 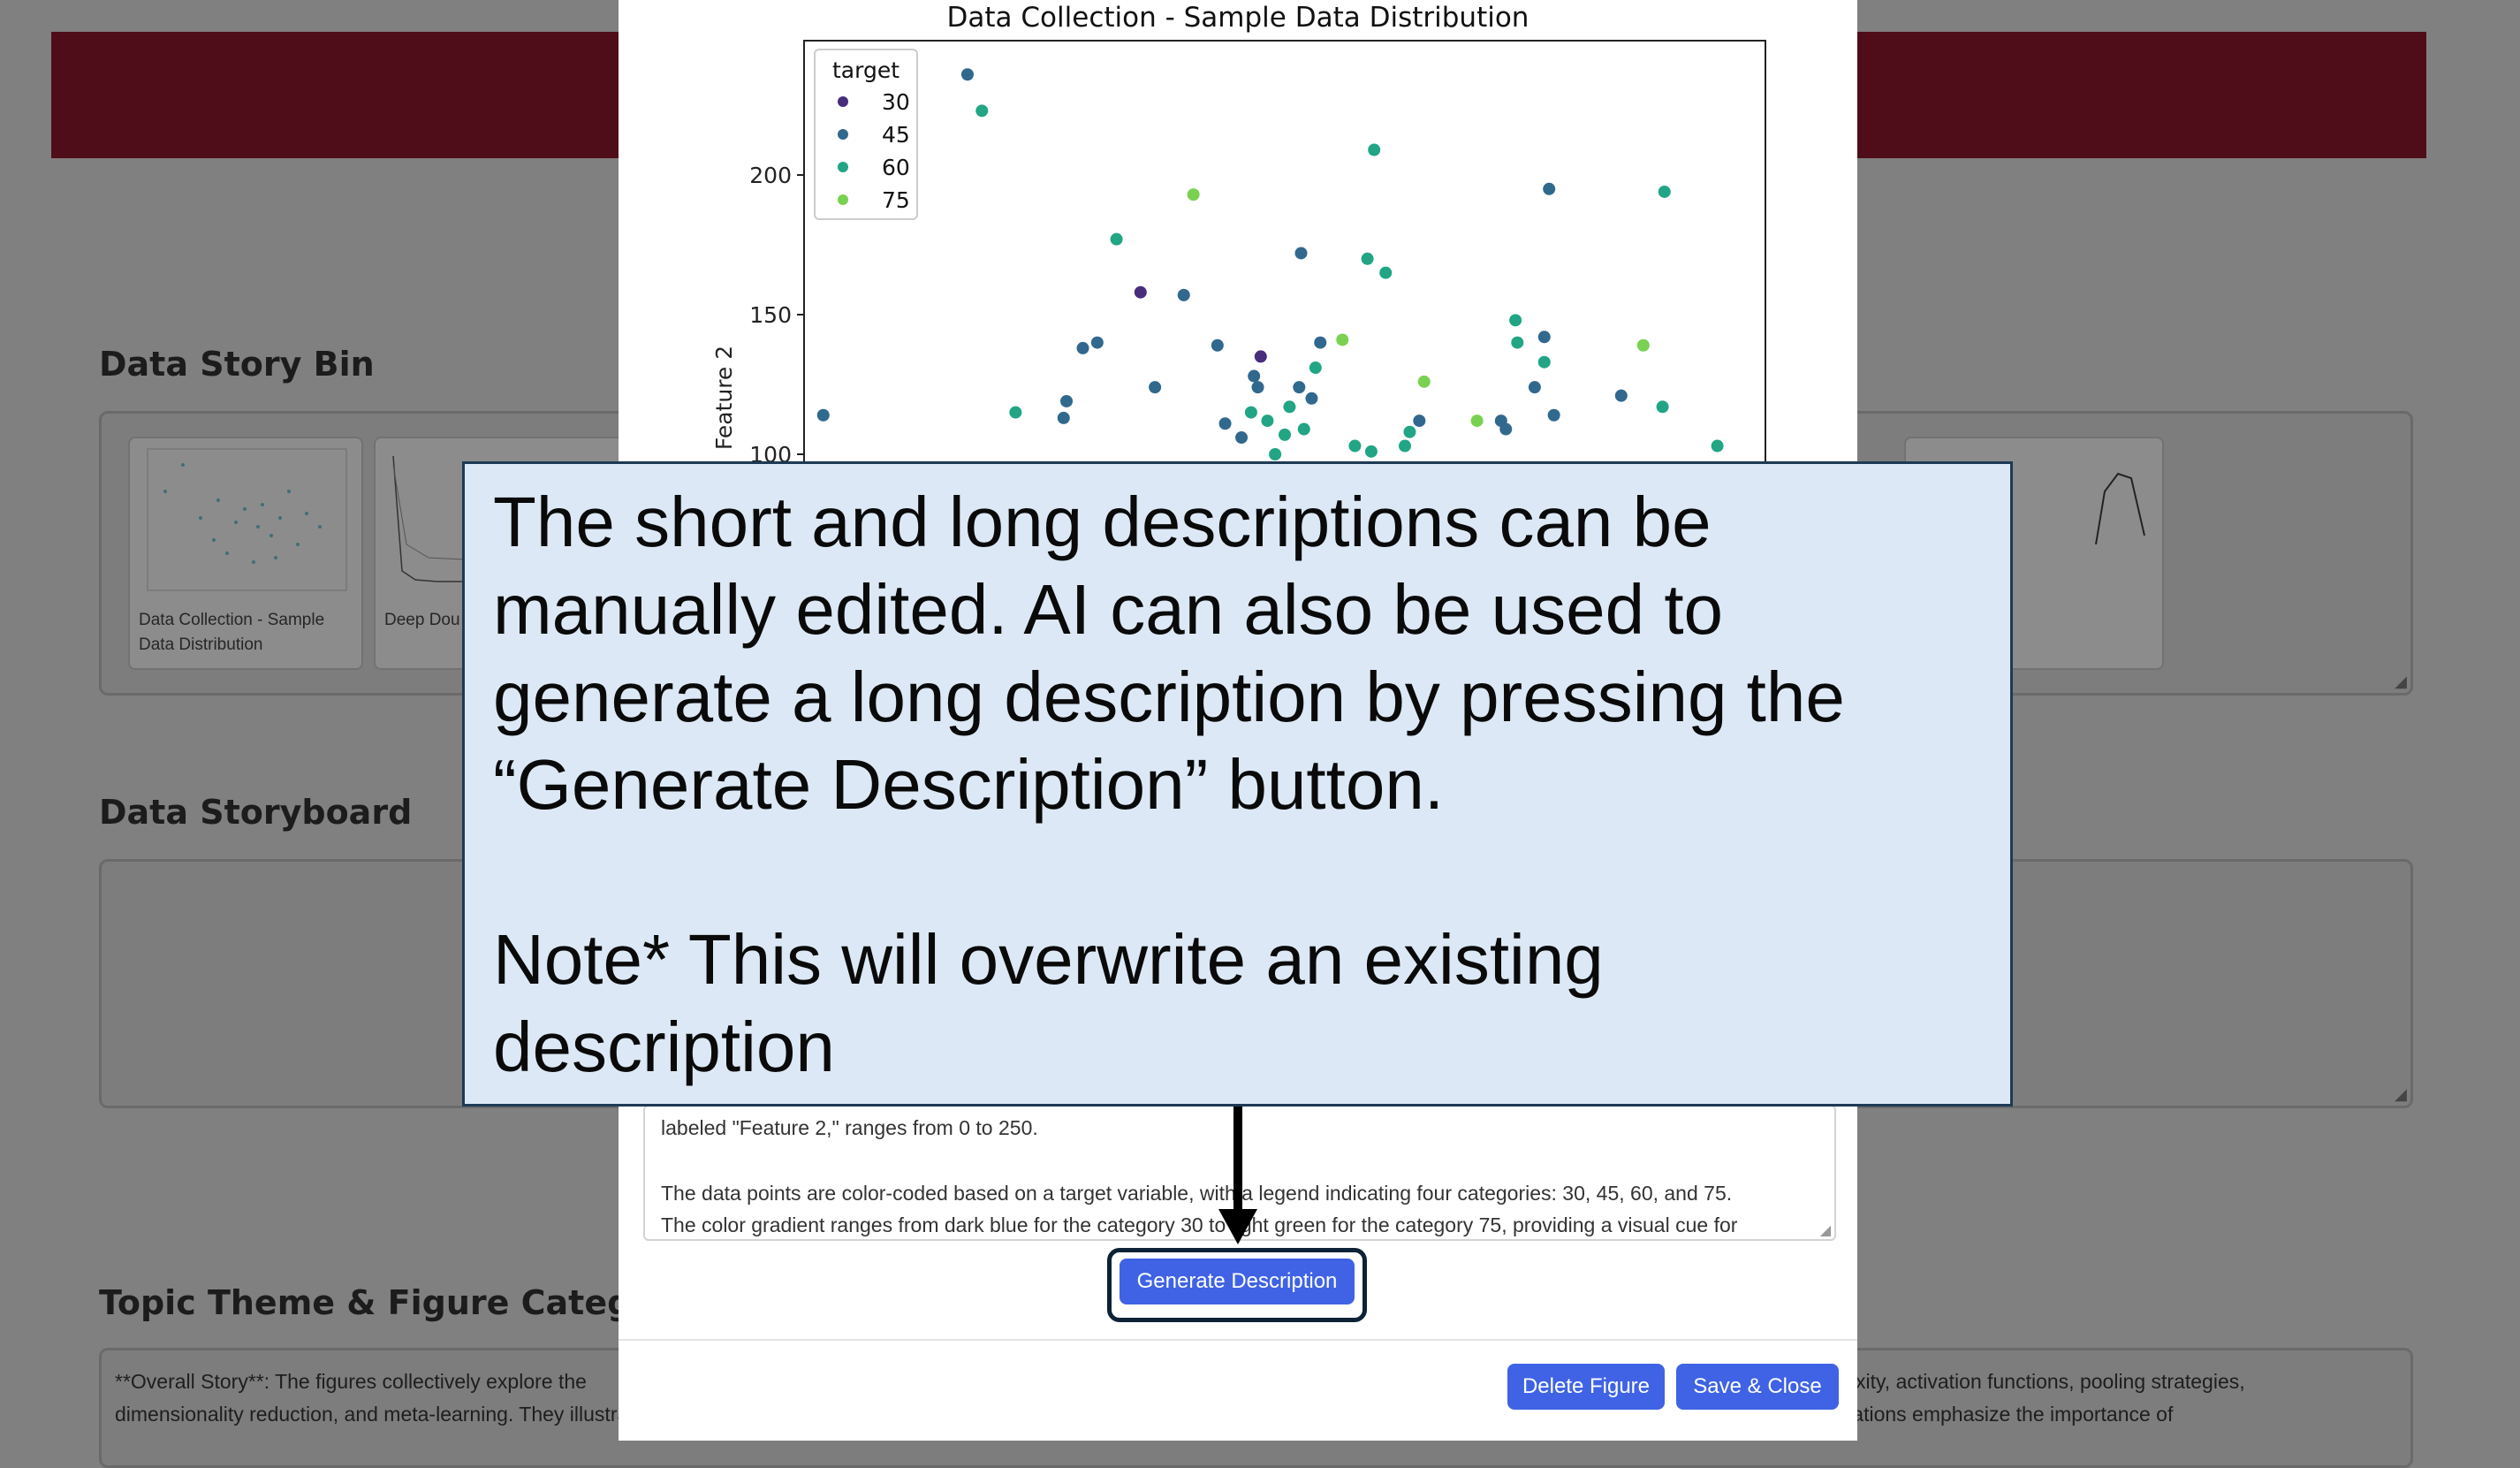 I want to click on thumbnail-caption: Data Distribution, so click(x=201, y=645).